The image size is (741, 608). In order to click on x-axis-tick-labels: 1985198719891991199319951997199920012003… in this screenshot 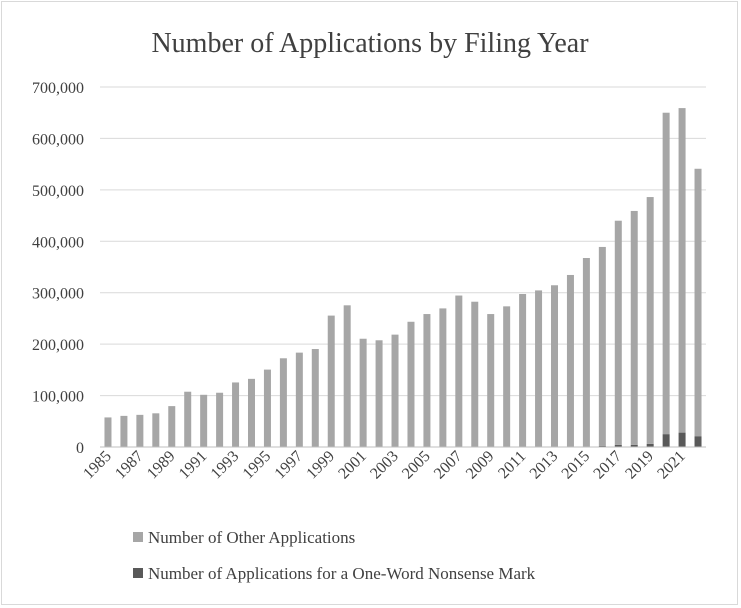, I will do `click(384, 465)`.